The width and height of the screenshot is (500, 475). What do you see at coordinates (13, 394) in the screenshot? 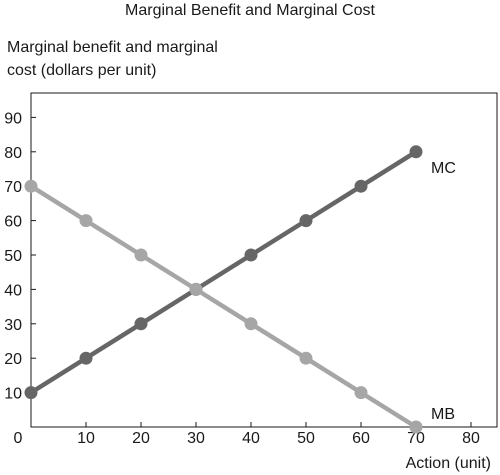
I see `y-tick-label: 10` at bounding box center [13, 394].